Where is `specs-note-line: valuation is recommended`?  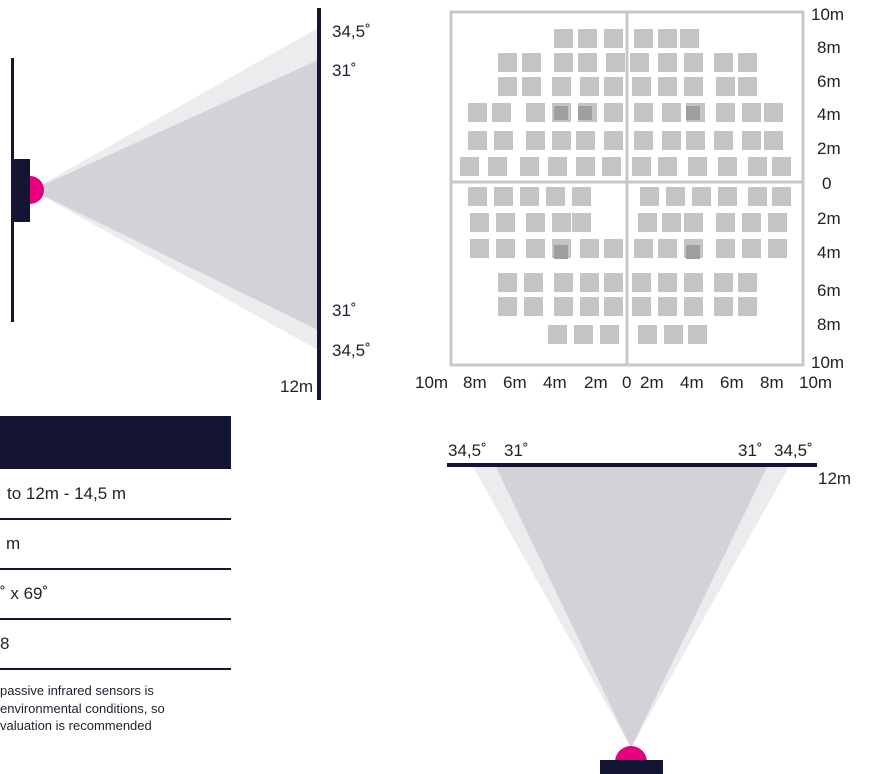 specs-note-line: valuation is recommended is located at coordinates (76, 725).